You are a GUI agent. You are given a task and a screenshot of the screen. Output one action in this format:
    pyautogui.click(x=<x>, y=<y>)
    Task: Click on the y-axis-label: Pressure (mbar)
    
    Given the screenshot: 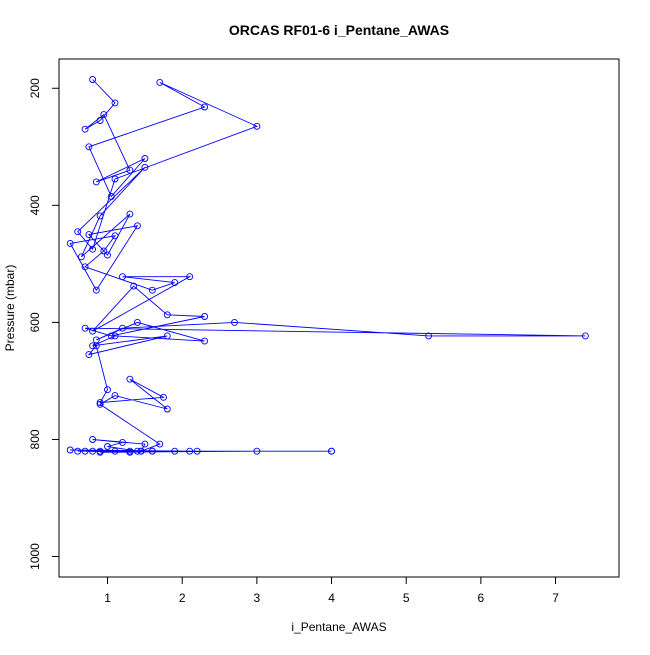 What is the action you would take?
    pyautogui.click(x=10, y=308)
    